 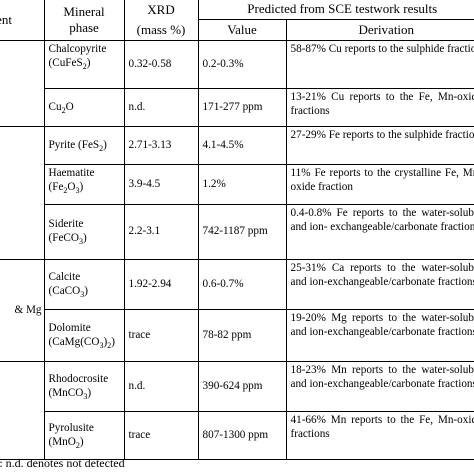 I want to click on mineral-cell: Dolomite (CaMg(CO3)2), so click(x=83, y=335).